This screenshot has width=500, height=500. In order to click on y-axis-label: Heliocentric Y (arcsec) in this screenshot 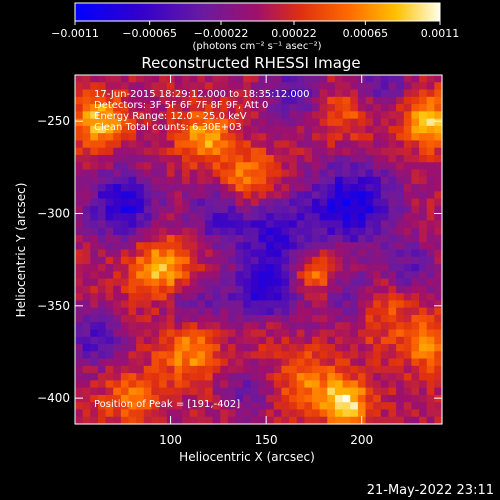, I will do `click(21, 250)`.